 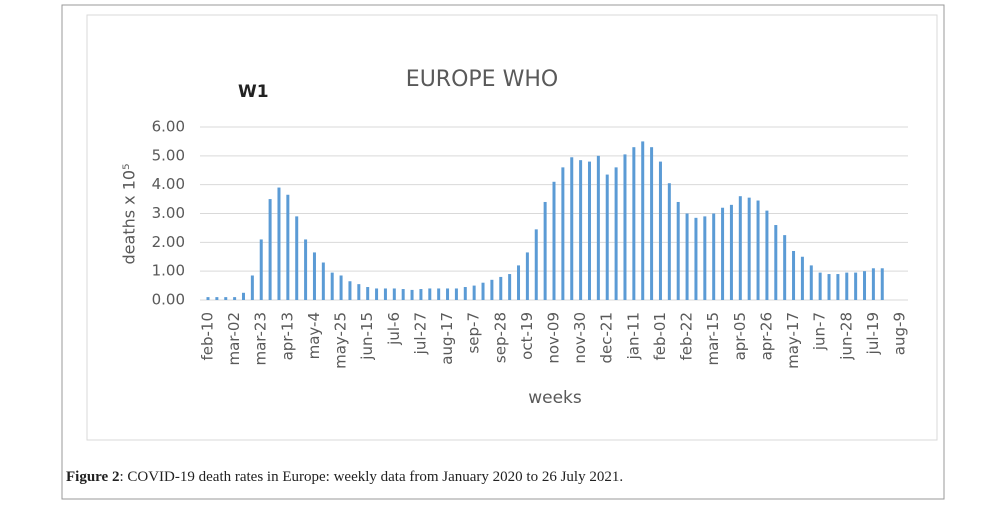 What do you see at coordinates (168, 127) in the screenshot?
I see `y-tick-label: 6.00` at bounding box center [168, 127].